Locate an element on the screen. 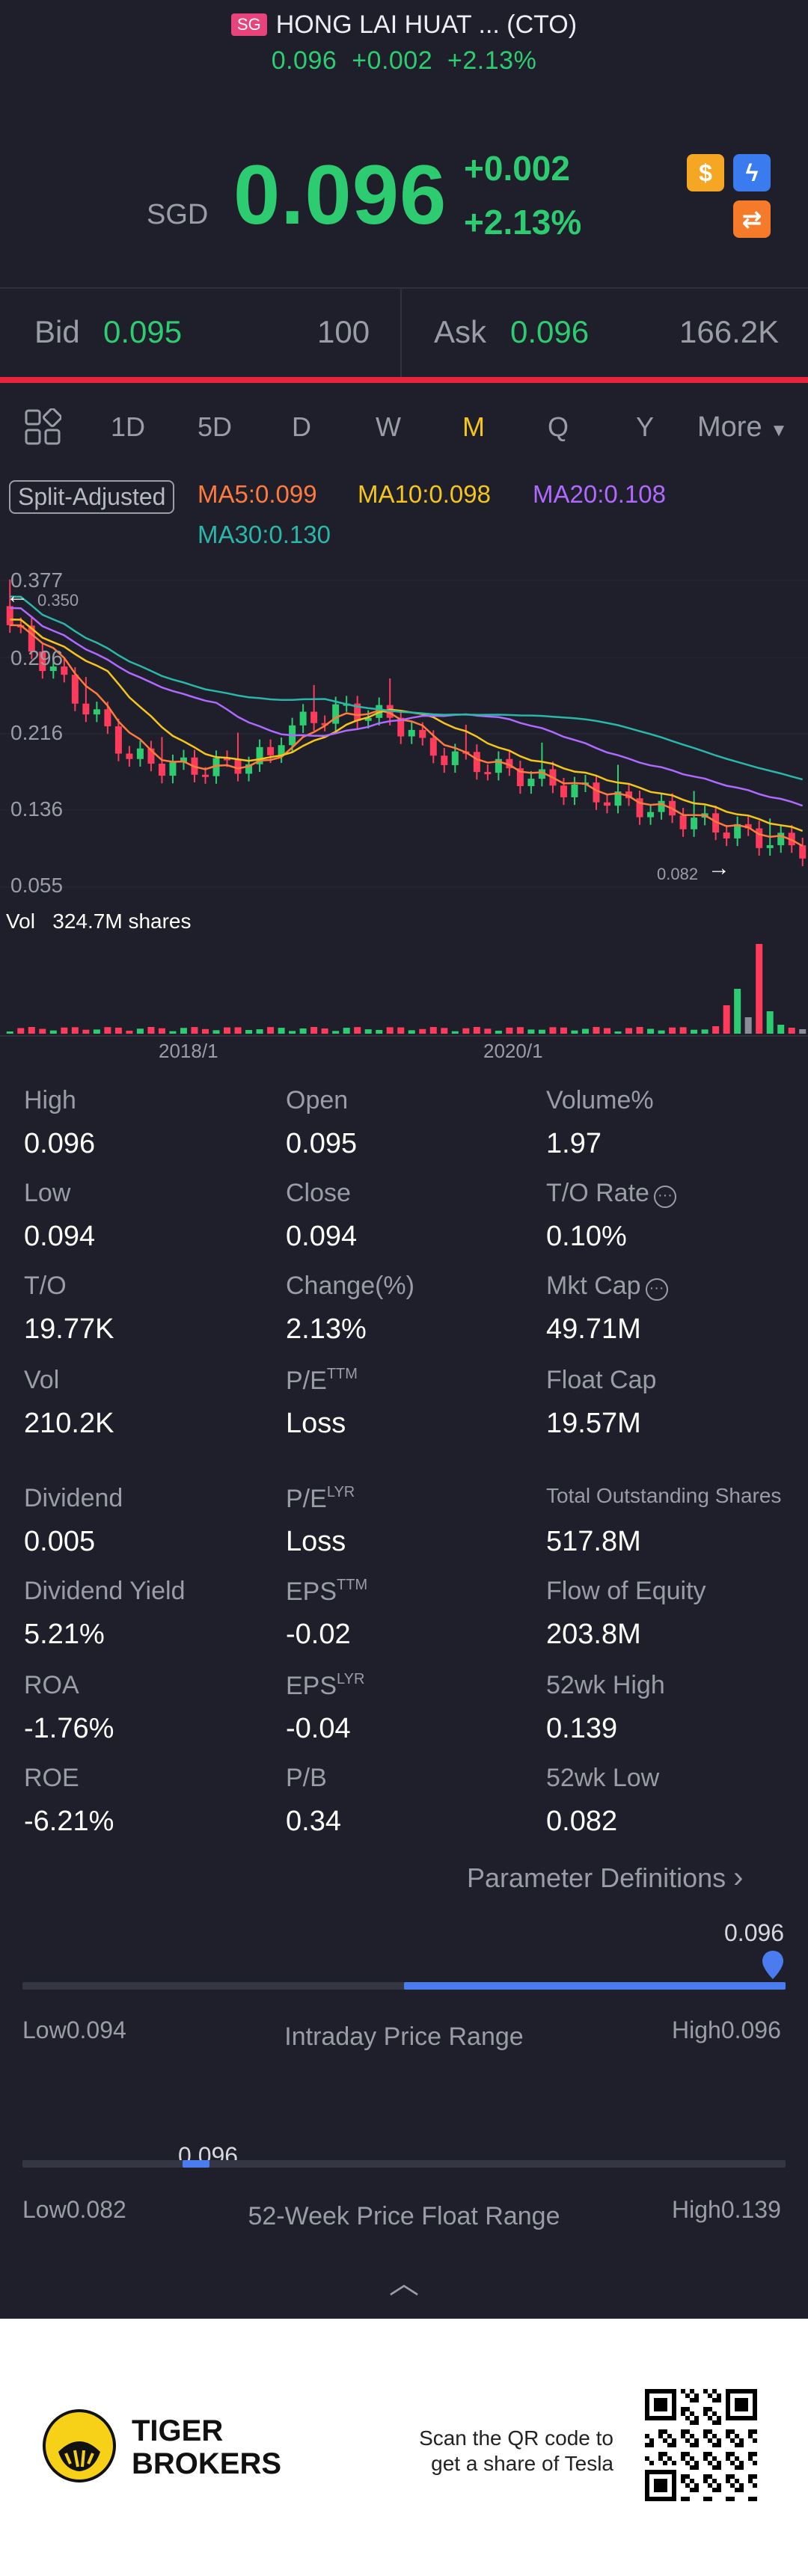 The image size is (808, 2576). chevron-right-icon: › is located at coordinates (738, 1877).